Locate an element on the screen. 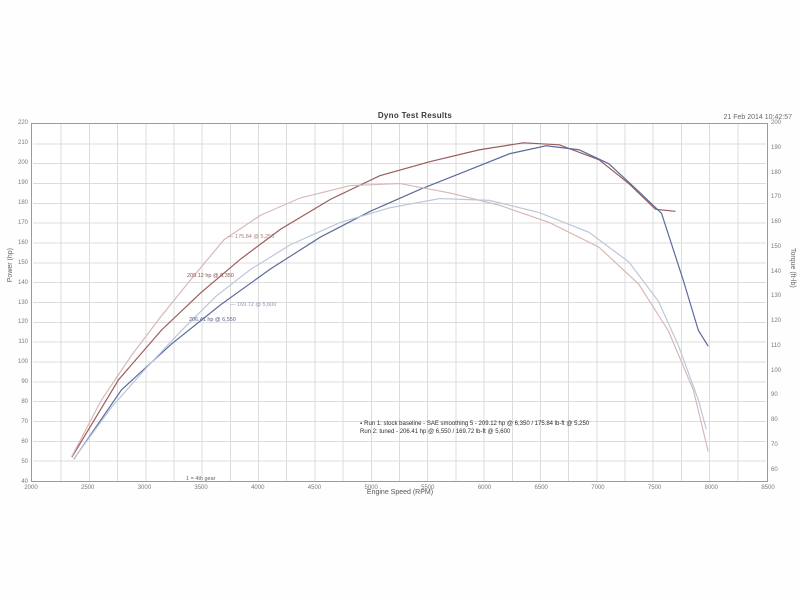 The width and height of the screenshot is (800, 602). y-right-tick-label: 160 is located at coordinates (776, 222).